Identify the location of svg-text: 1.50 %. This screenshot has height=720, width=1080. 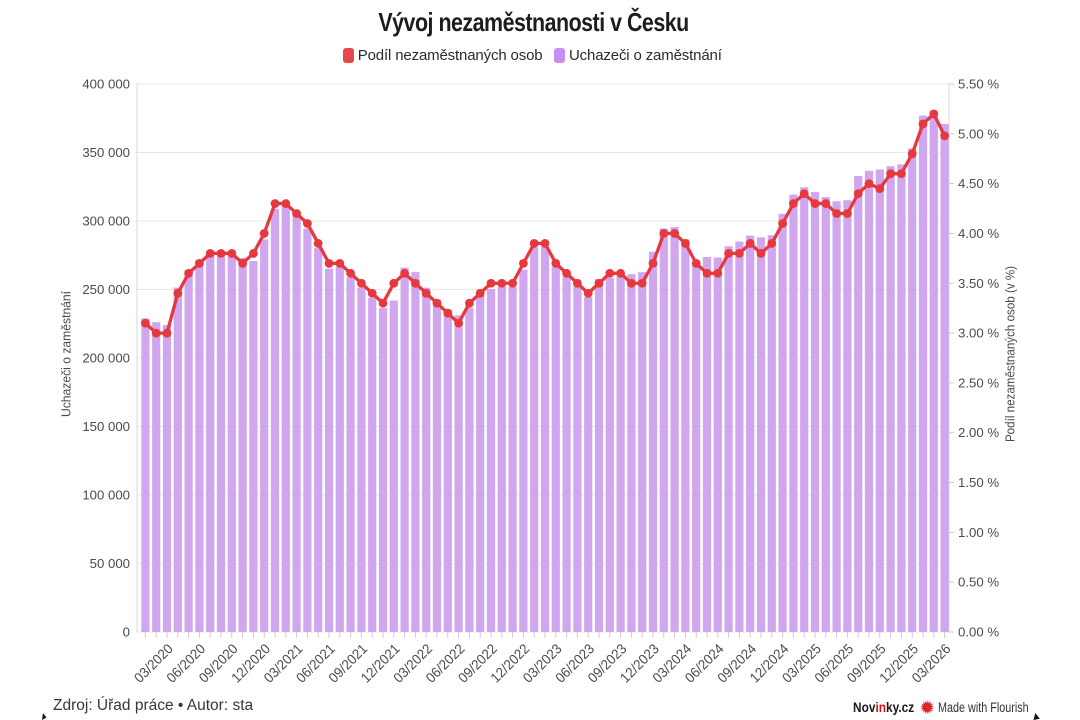
(978, 482).